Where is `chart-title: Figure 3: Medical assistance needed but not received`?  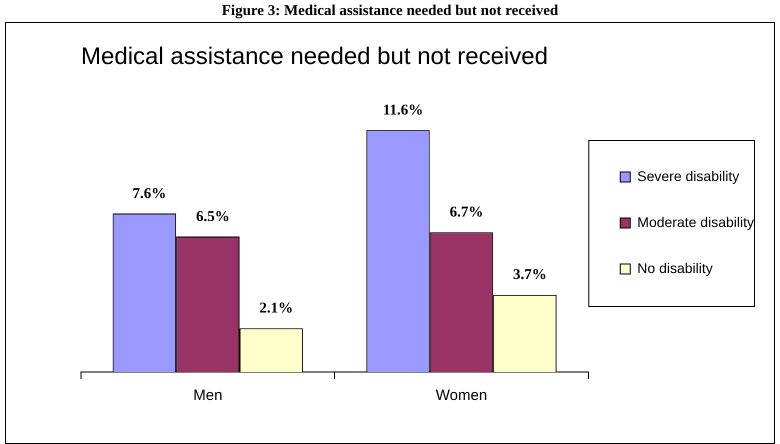
chart-title: Figure 3: Medical assistance needed but not received is located at coordinates (390, 11).